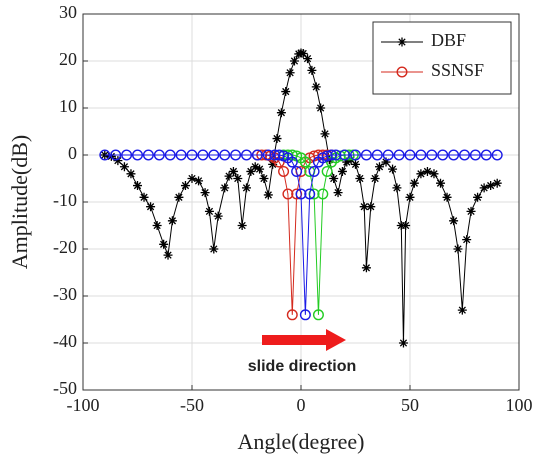  What do you see at coordinates (68, 12) in the screenshot?
I see `y-tick-label: 30` at bounding box center [68, 12].